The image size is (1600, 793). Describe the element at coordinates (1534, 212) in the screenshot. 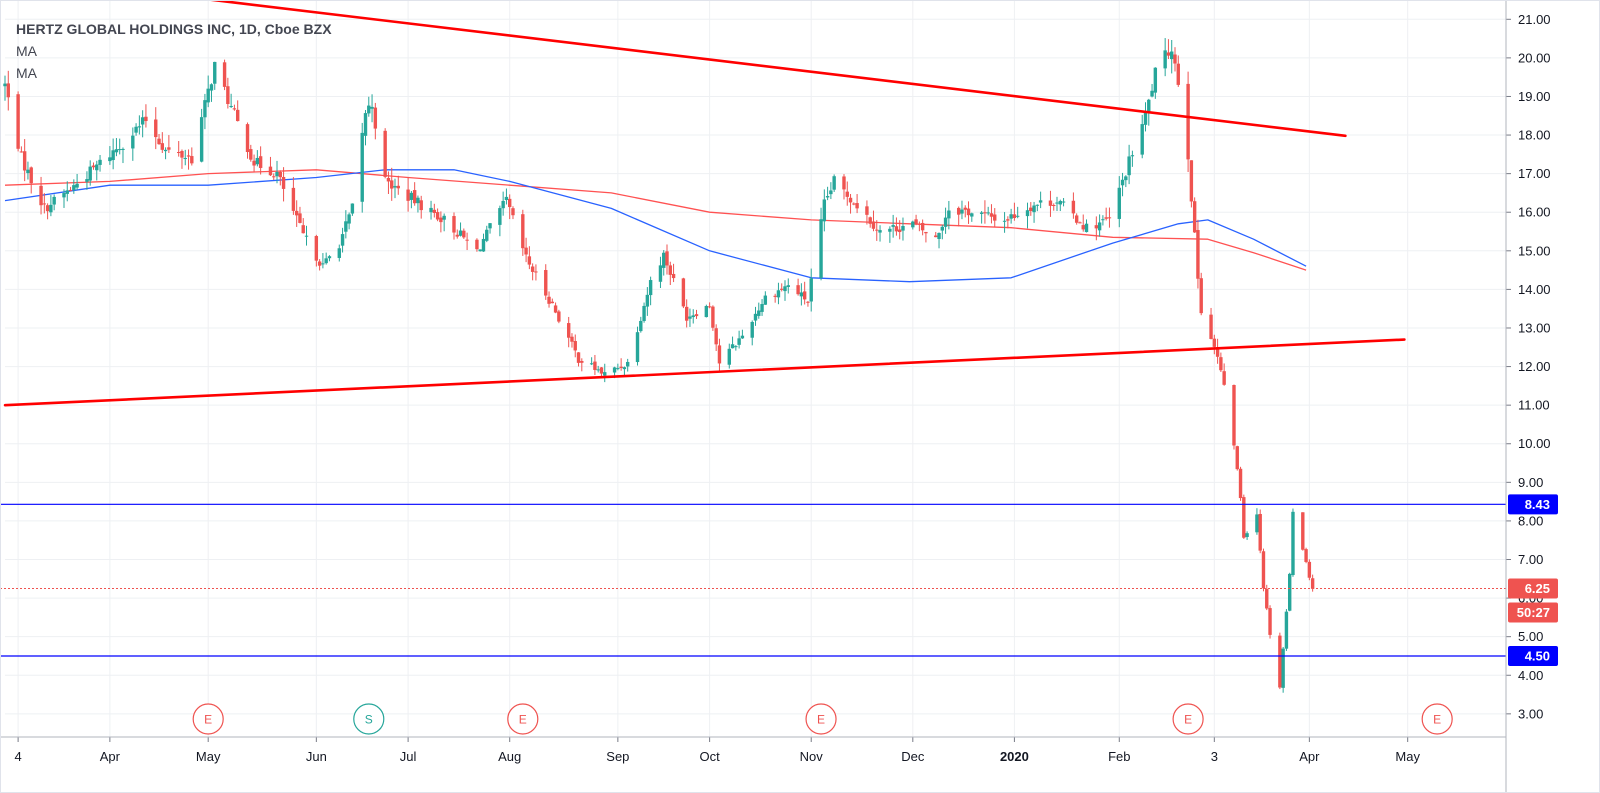

I see `y-tick-label: 16.00` at that location.